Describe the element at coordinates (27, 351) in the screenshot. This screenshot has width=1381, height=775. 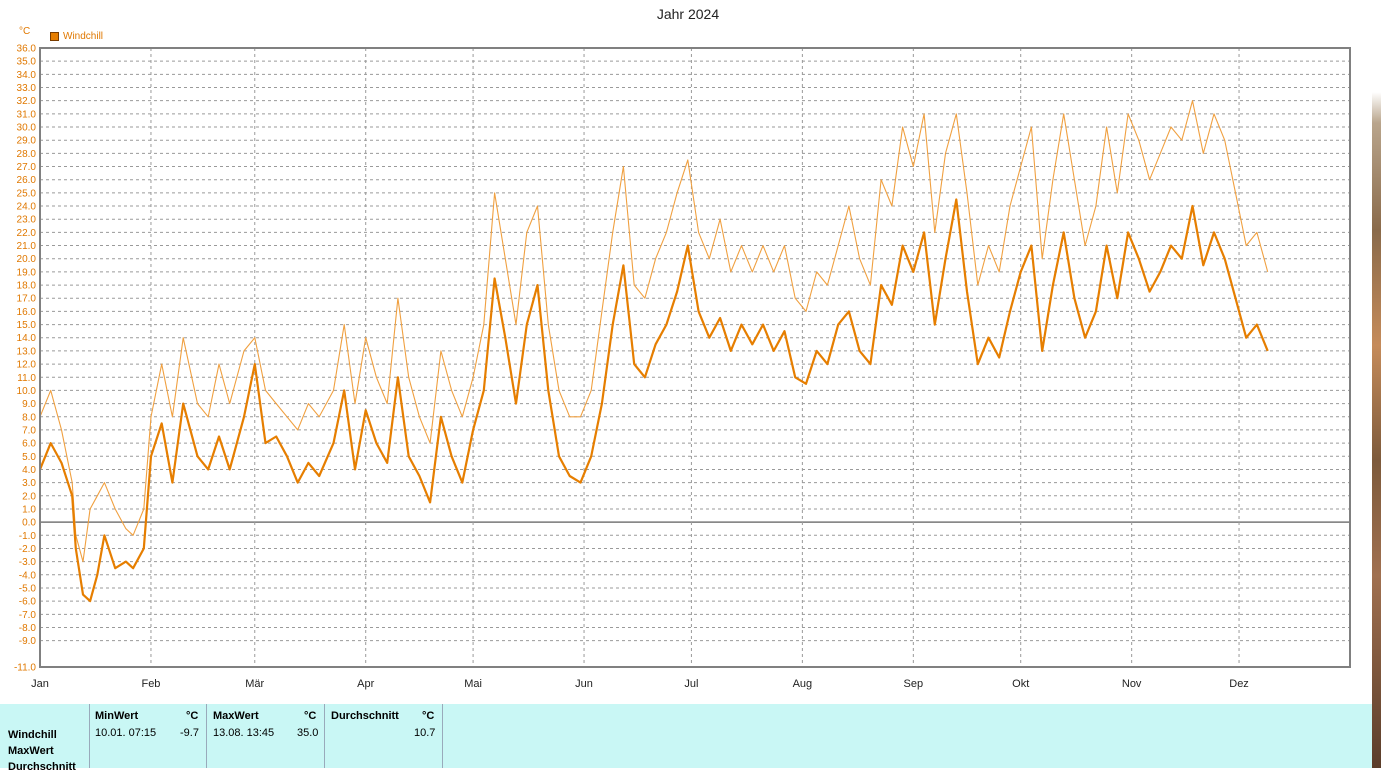
I see `y-tick-label: 13.0` at that location.